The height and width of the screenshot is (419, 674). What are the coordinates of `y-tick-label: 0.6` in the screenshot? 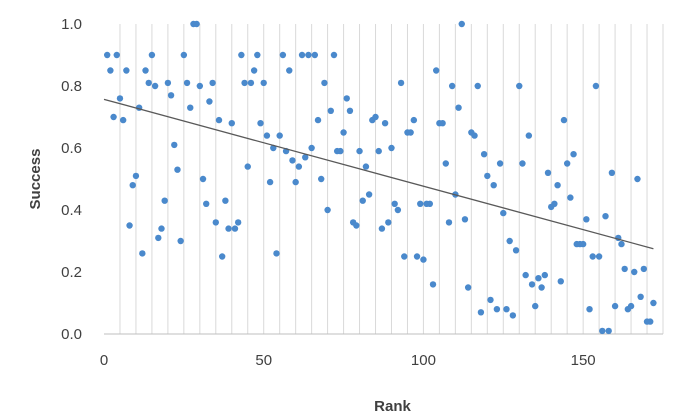 It's located at (71, 148).